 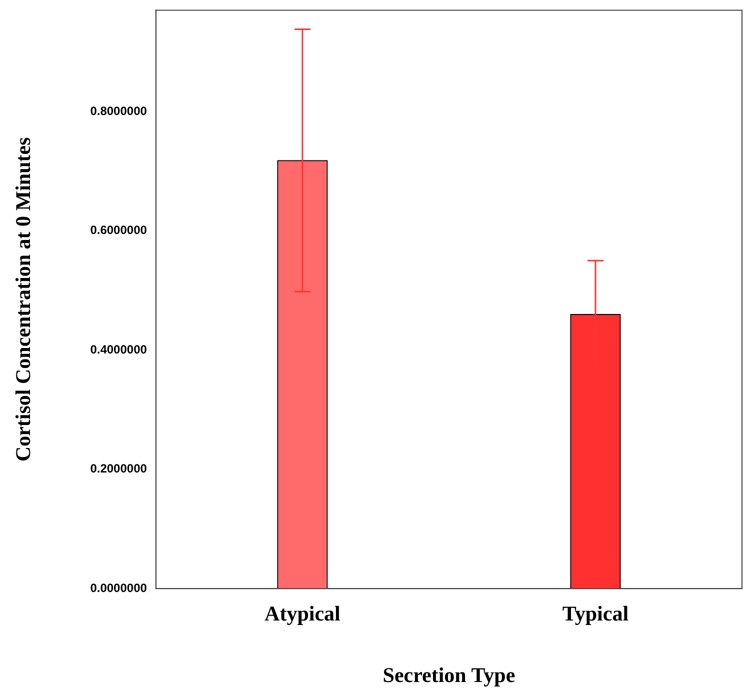 I want to click on y-tick-label: 0.0000000, so click(x=119, y=587).